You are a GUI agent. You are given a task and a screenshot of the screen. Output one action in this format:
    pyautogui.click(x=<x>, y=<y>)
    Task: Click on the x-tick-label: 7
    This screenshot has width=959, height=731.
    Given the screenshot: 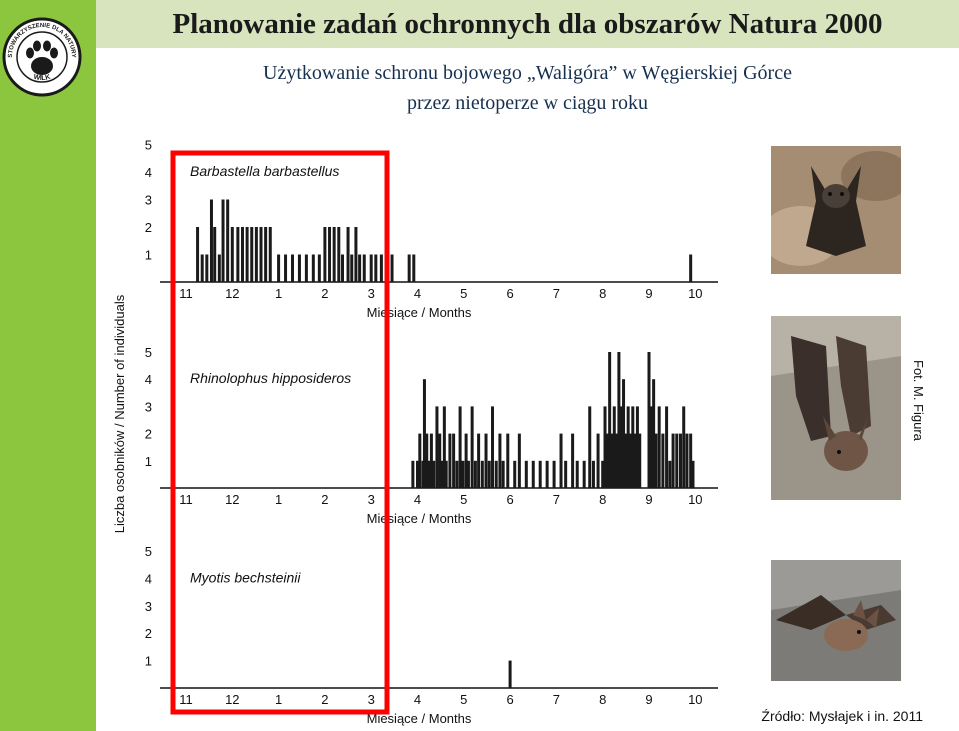 What is the action you would take?
    pyautogui.click(x=556, y=499)
    